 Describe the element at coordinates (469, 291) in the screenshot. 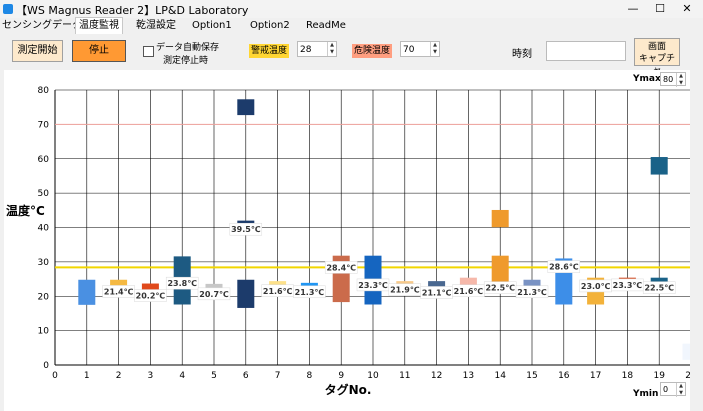

I see `data-label-13: 21.6℃` at that location.